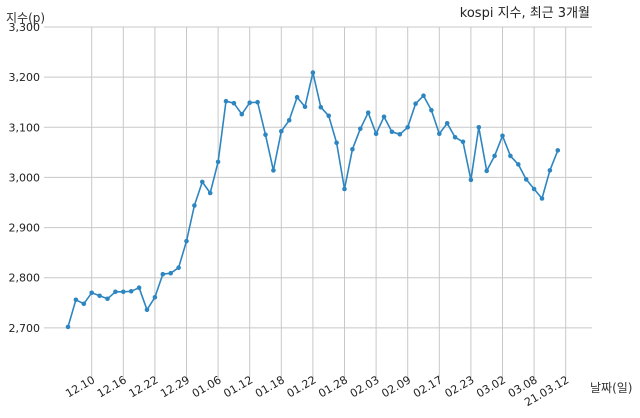  What do you see at coordinates (396, 386) in the screenshot?
I see `x-tick-label: 02.09` at bounding box center [396, 386].